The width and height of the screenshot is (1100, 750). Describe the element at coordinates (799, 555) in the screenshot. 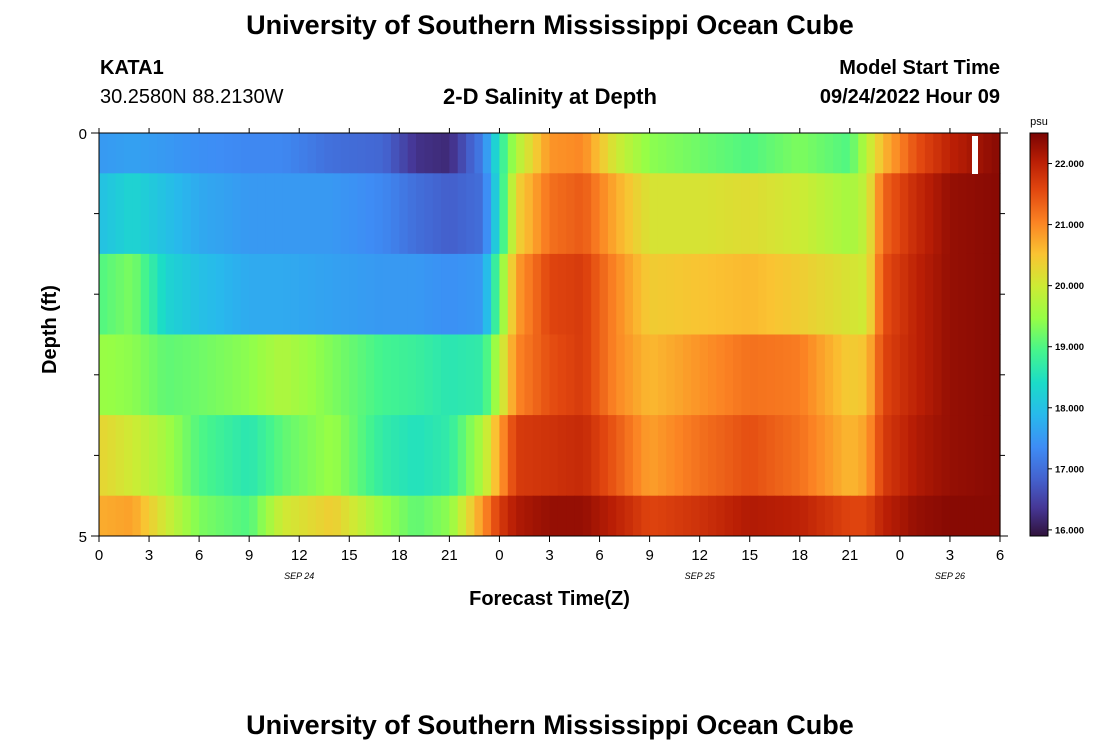

I see `x-tick-label: 18` at that location.